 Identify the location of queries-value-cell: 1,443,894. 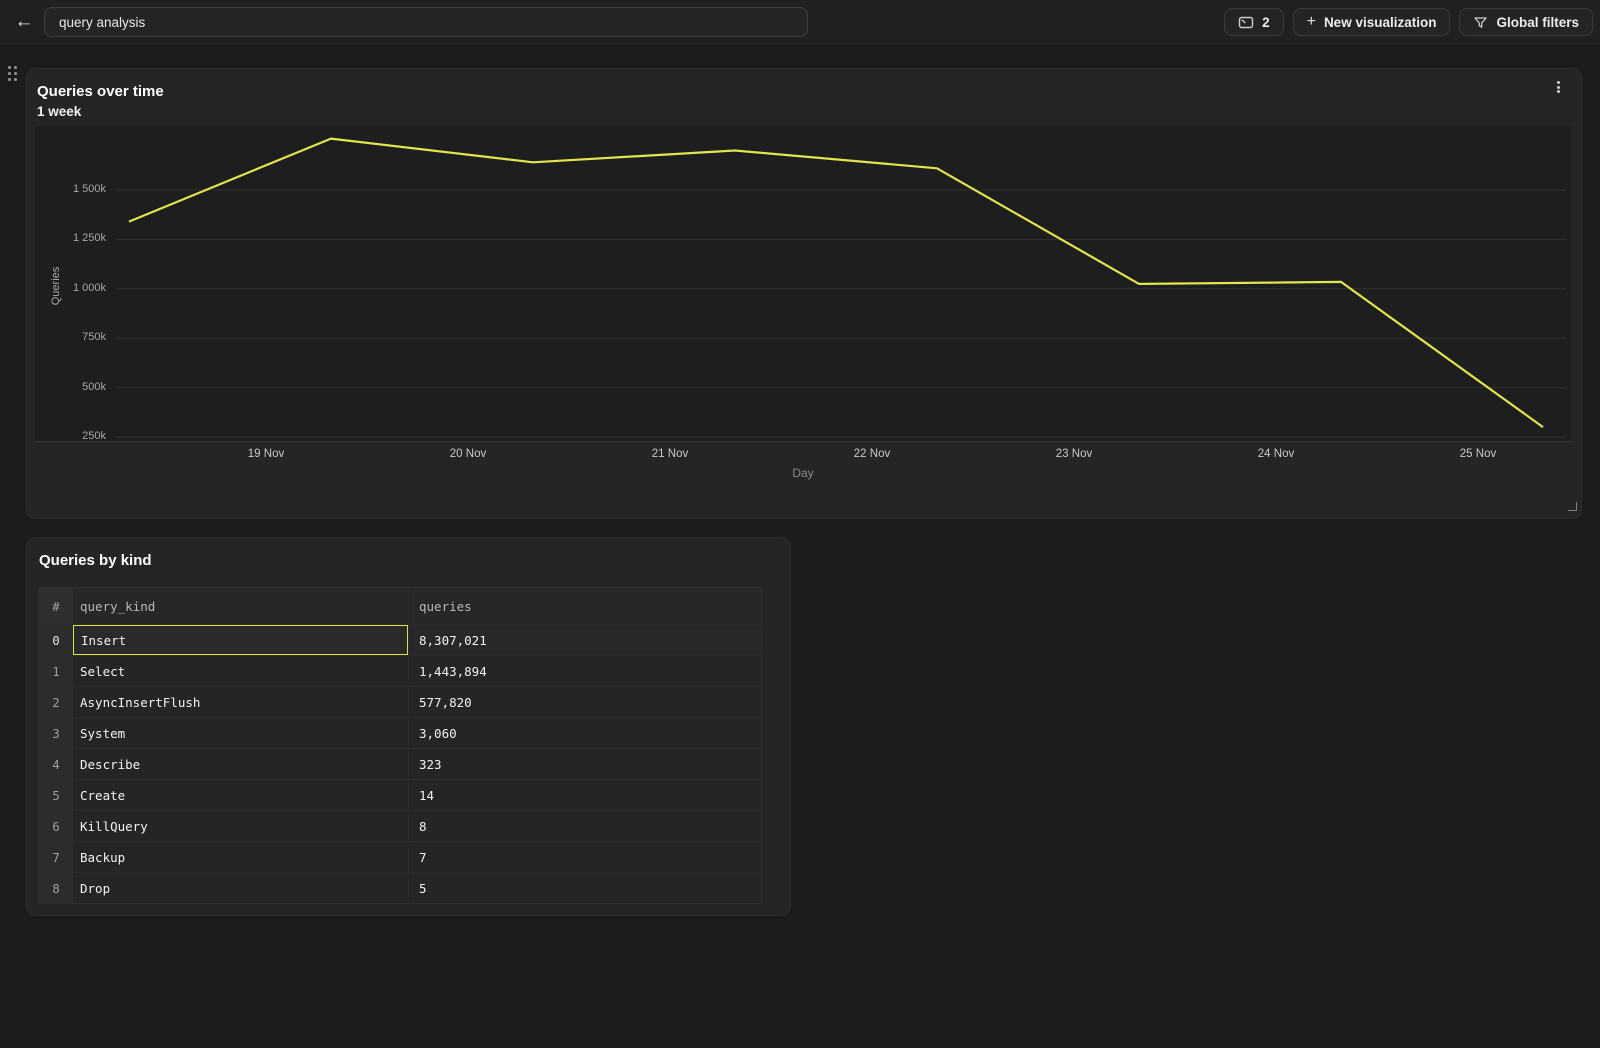
(585, 671).